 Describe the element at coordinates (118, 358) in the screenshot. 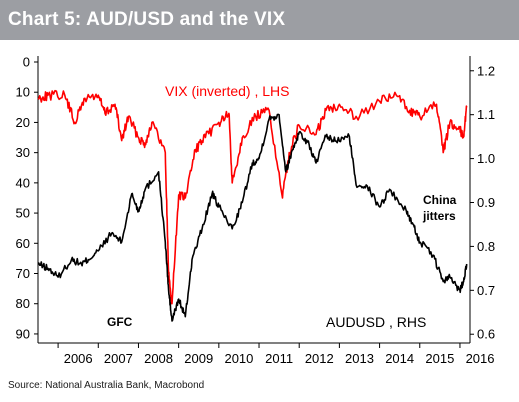

I see `x-tick-label: 2007` at that location.